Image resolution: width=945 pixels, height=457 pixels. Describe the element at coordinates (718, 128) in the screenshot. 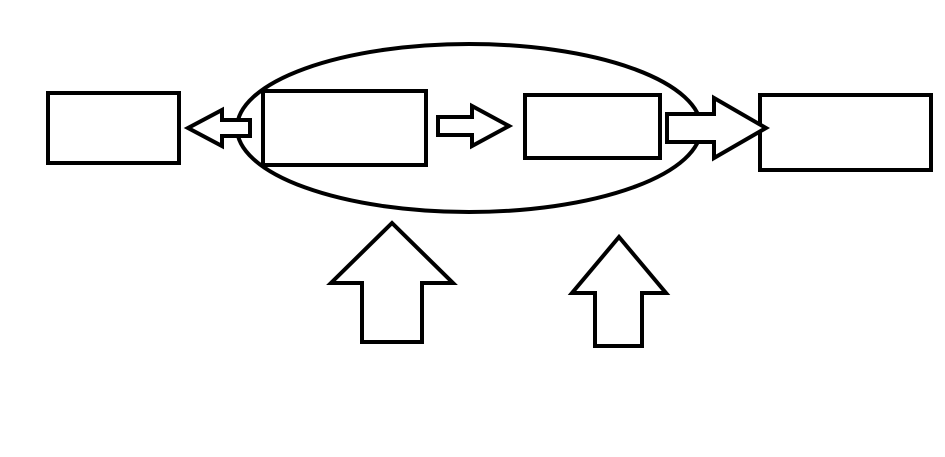

I see `arrow-box3-to-box4` at that location.